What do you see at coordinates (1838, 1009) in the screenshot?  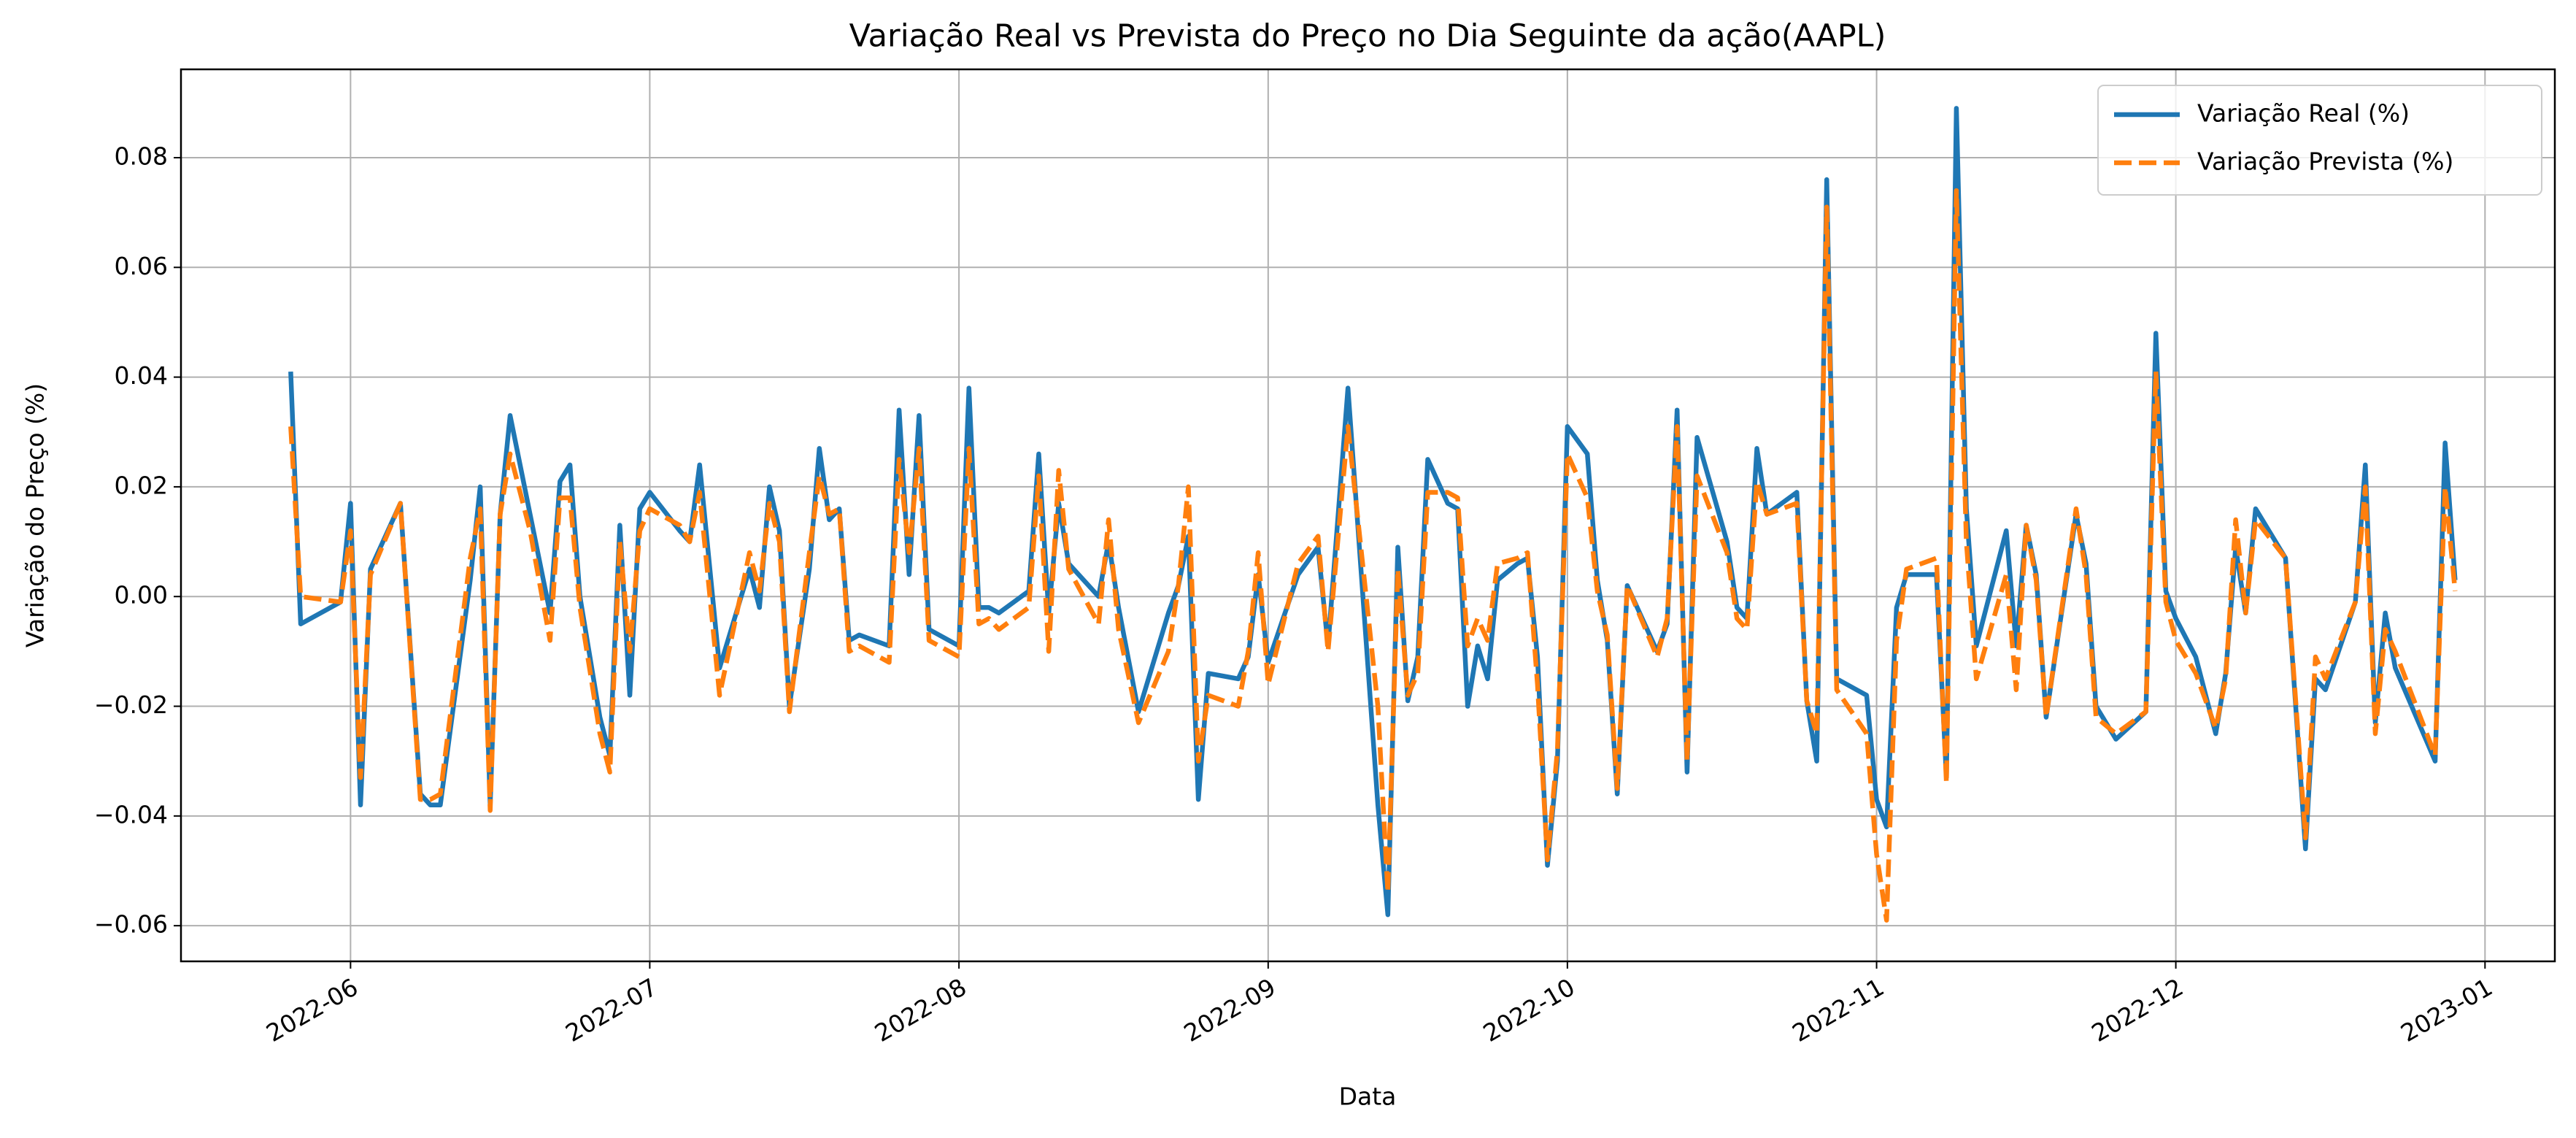 I see `x-tick-label: 2022-11` at bounding box center [1838, 1009].